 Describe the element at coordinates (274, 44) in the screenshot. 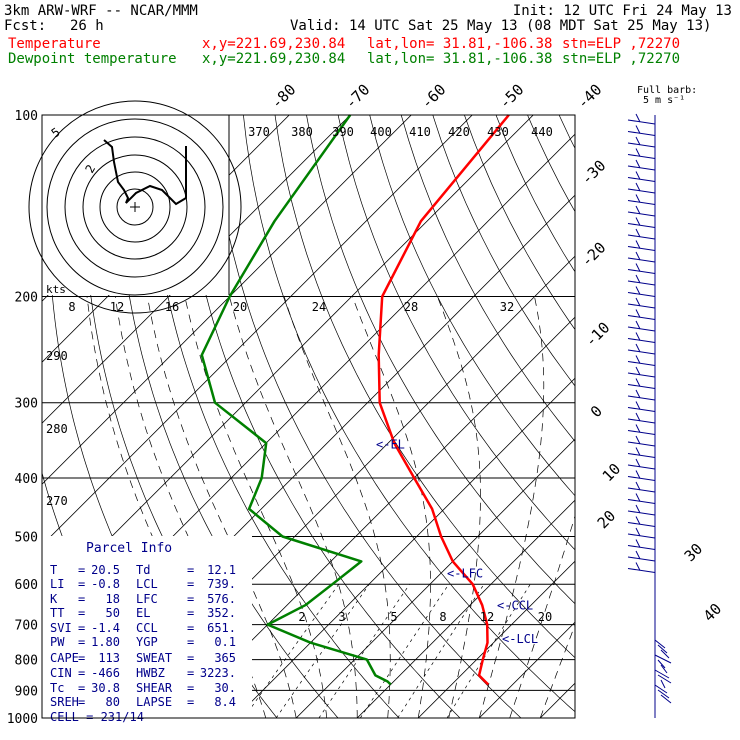

I see `legend-temperature-xy: x,y=221.69,230.84` at that location.